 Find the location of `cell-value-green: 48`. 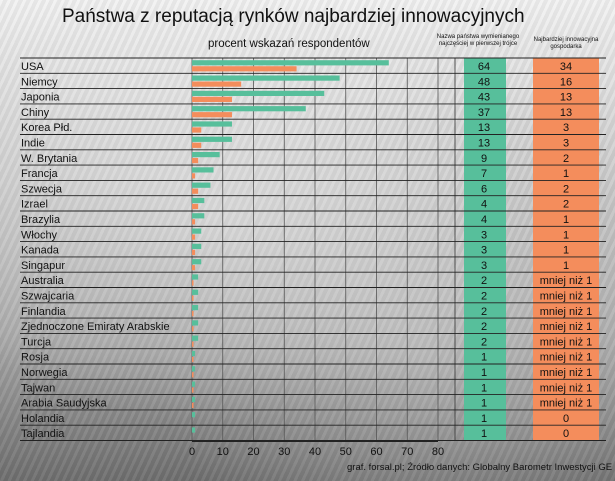

cell-value-green: 48 is located at coordinates (484, 82).